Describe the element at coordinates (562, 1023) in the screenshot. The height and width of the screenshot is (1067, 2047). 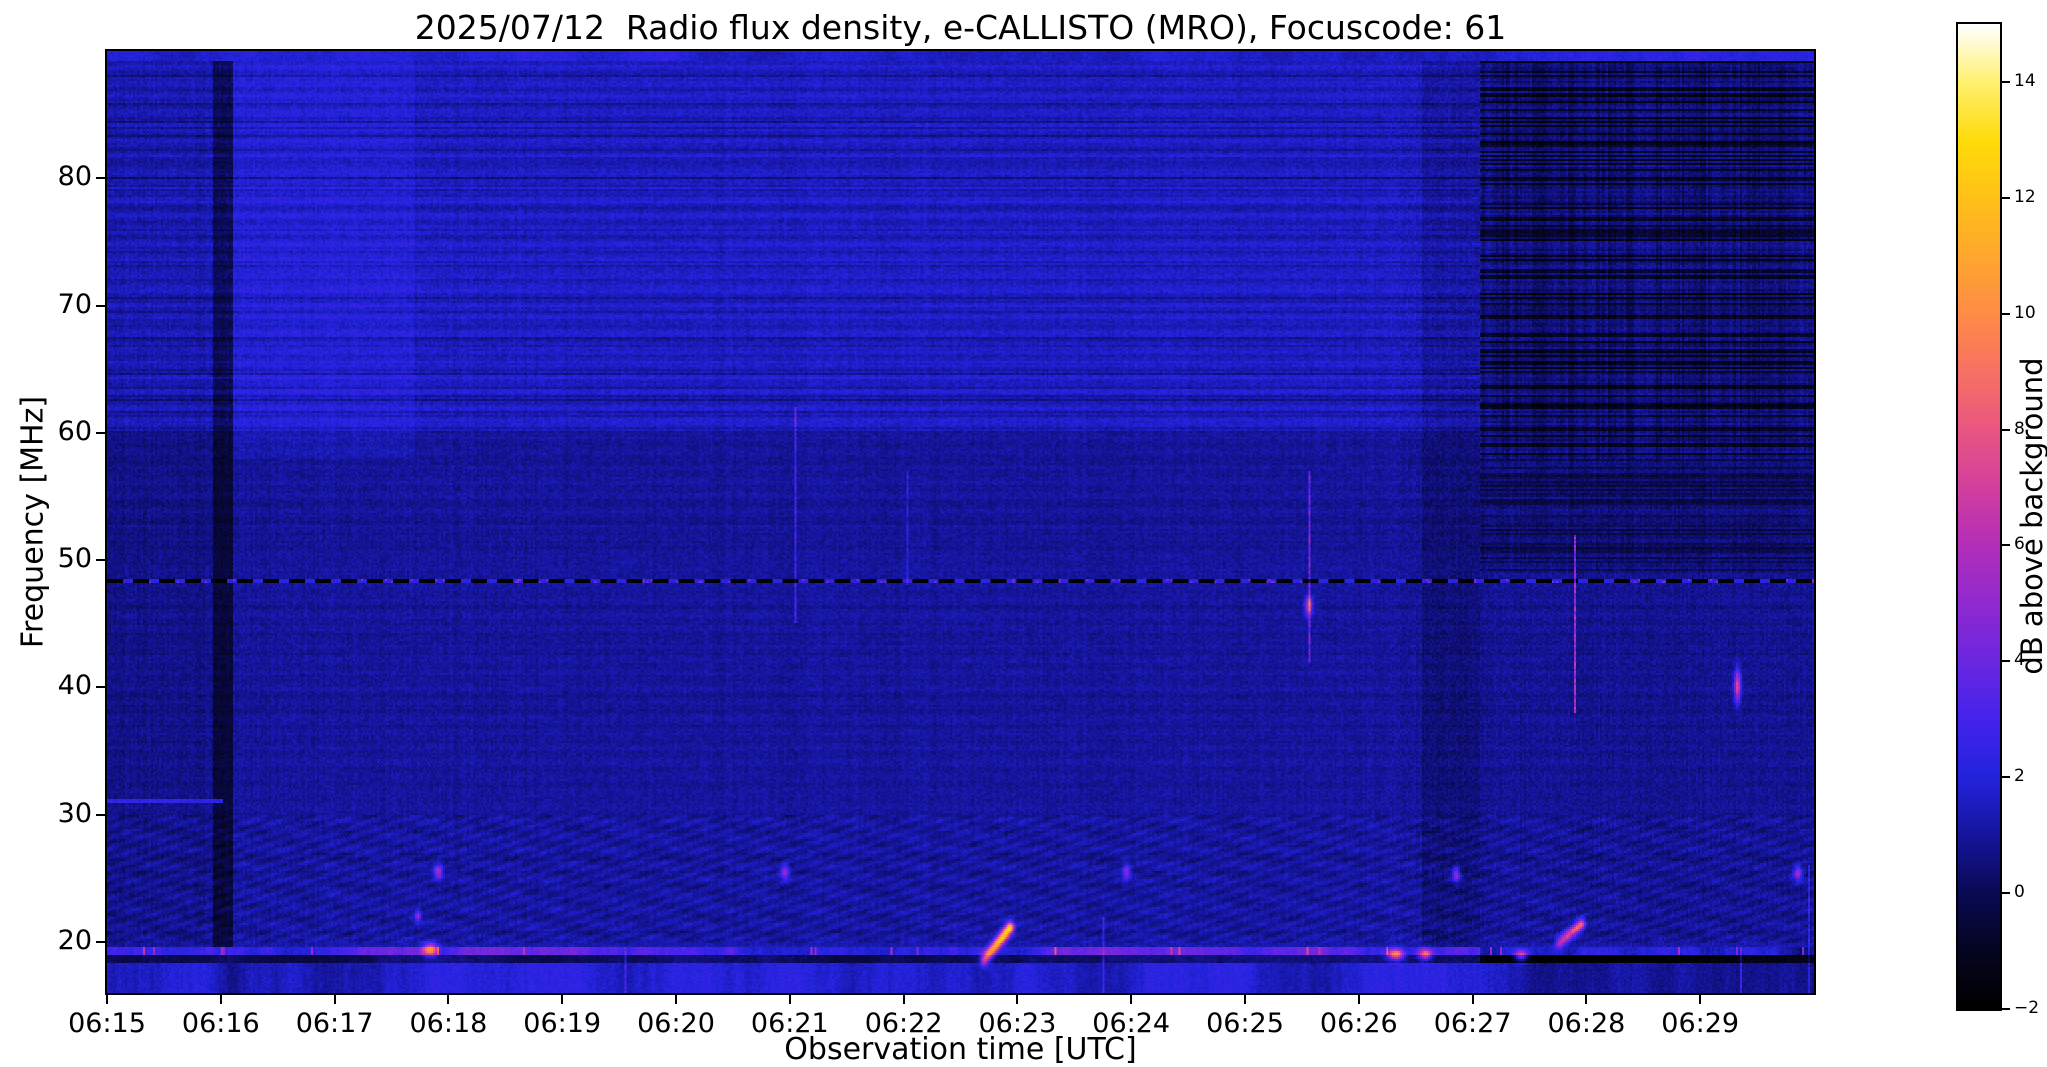
I see `x-tick-label: 06:19` at that location.